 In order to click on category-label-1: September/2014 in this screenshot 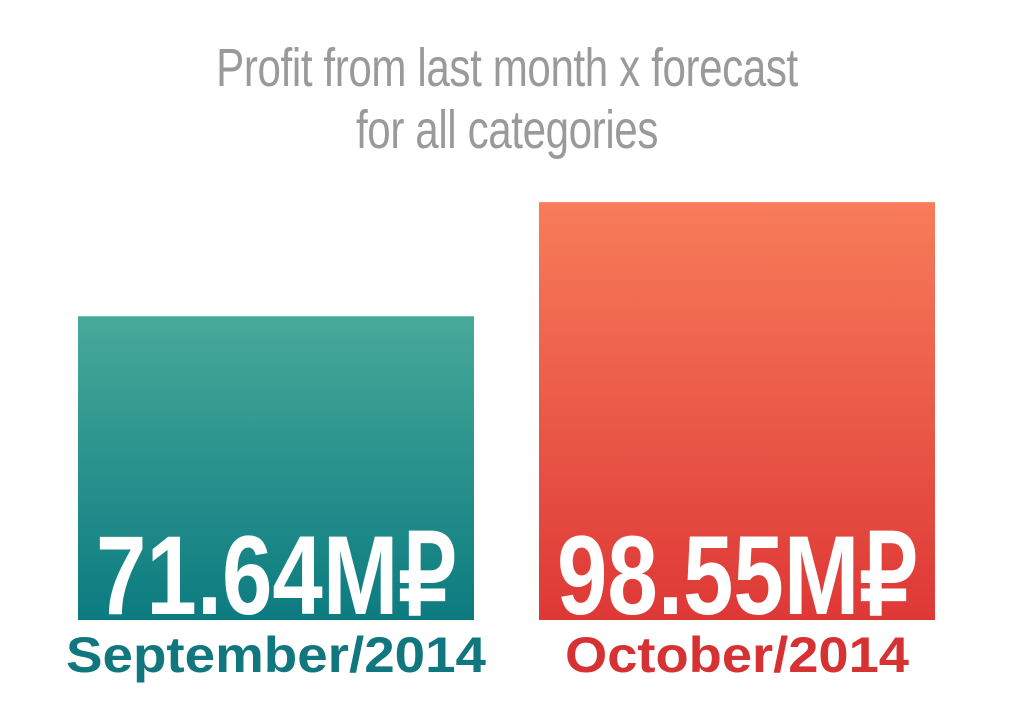, I will do `click(276, 655)`.